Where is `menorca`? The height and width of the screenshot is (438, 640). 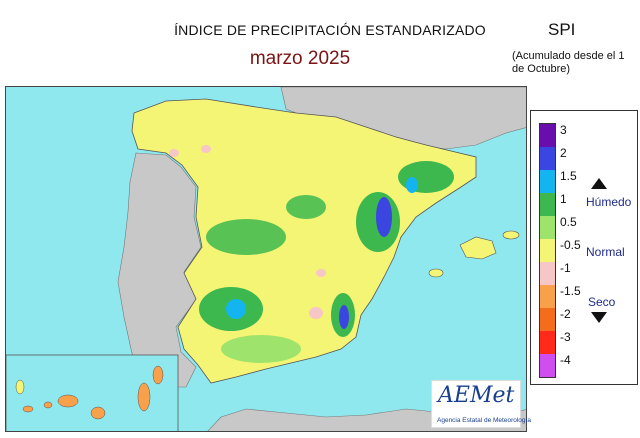
menorca is located at coordinates (511, 235).